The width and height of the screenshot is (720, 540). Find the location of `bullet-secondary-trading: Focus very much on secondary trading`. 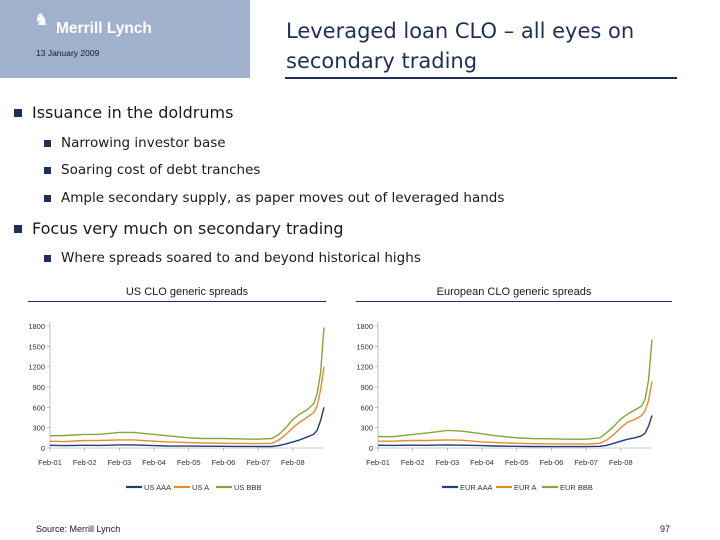

bullet-secondary-trading: Focus very much on secondary trading is located at coordinates (179, 228).